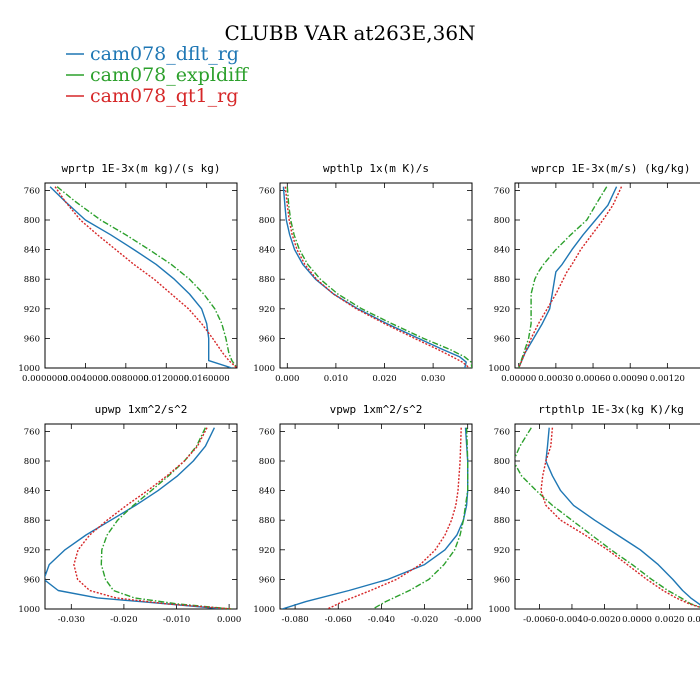 This screenshot has width=700, height=700. I want to click on x-tick-label: 0.00030, so click(555, 379).